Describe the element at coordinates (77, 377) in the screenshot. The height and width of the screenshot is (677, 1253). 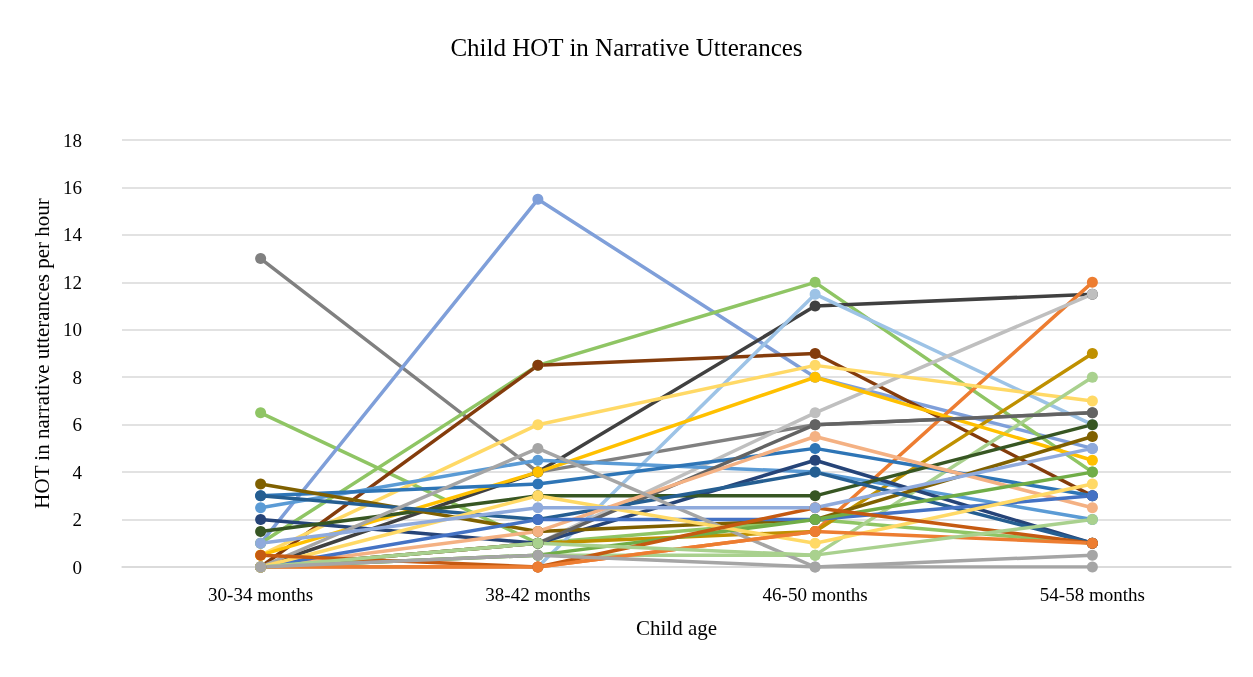
I see `y-tick-label: 8` at that location.